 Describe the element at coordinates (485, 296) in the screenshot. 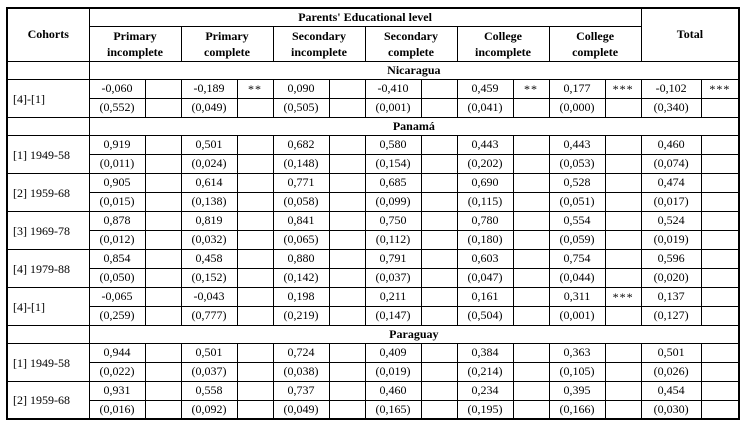

I see `value-cell: 0,161` at that location.